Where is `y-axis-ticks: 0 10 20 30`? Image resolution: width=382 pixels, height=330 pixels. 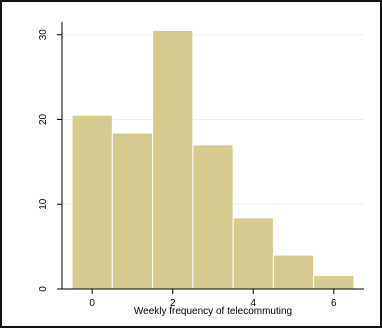 y-axis-ticks: 0 10 20 30 is located at coordinates (50, 160).